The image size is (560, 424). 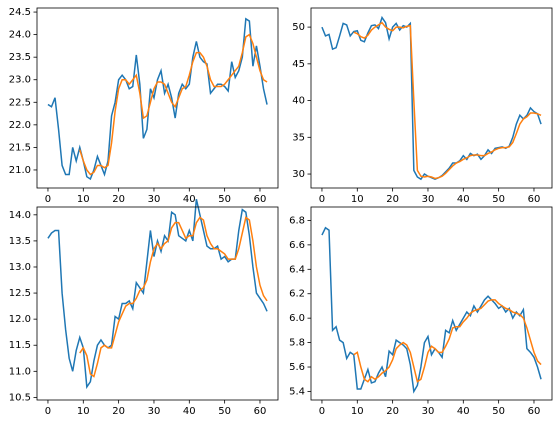 What do you see at coordinates (297, 343) in the screenshot?
I see `y-tick-label: 5.8` at bounding box center [297, 343].